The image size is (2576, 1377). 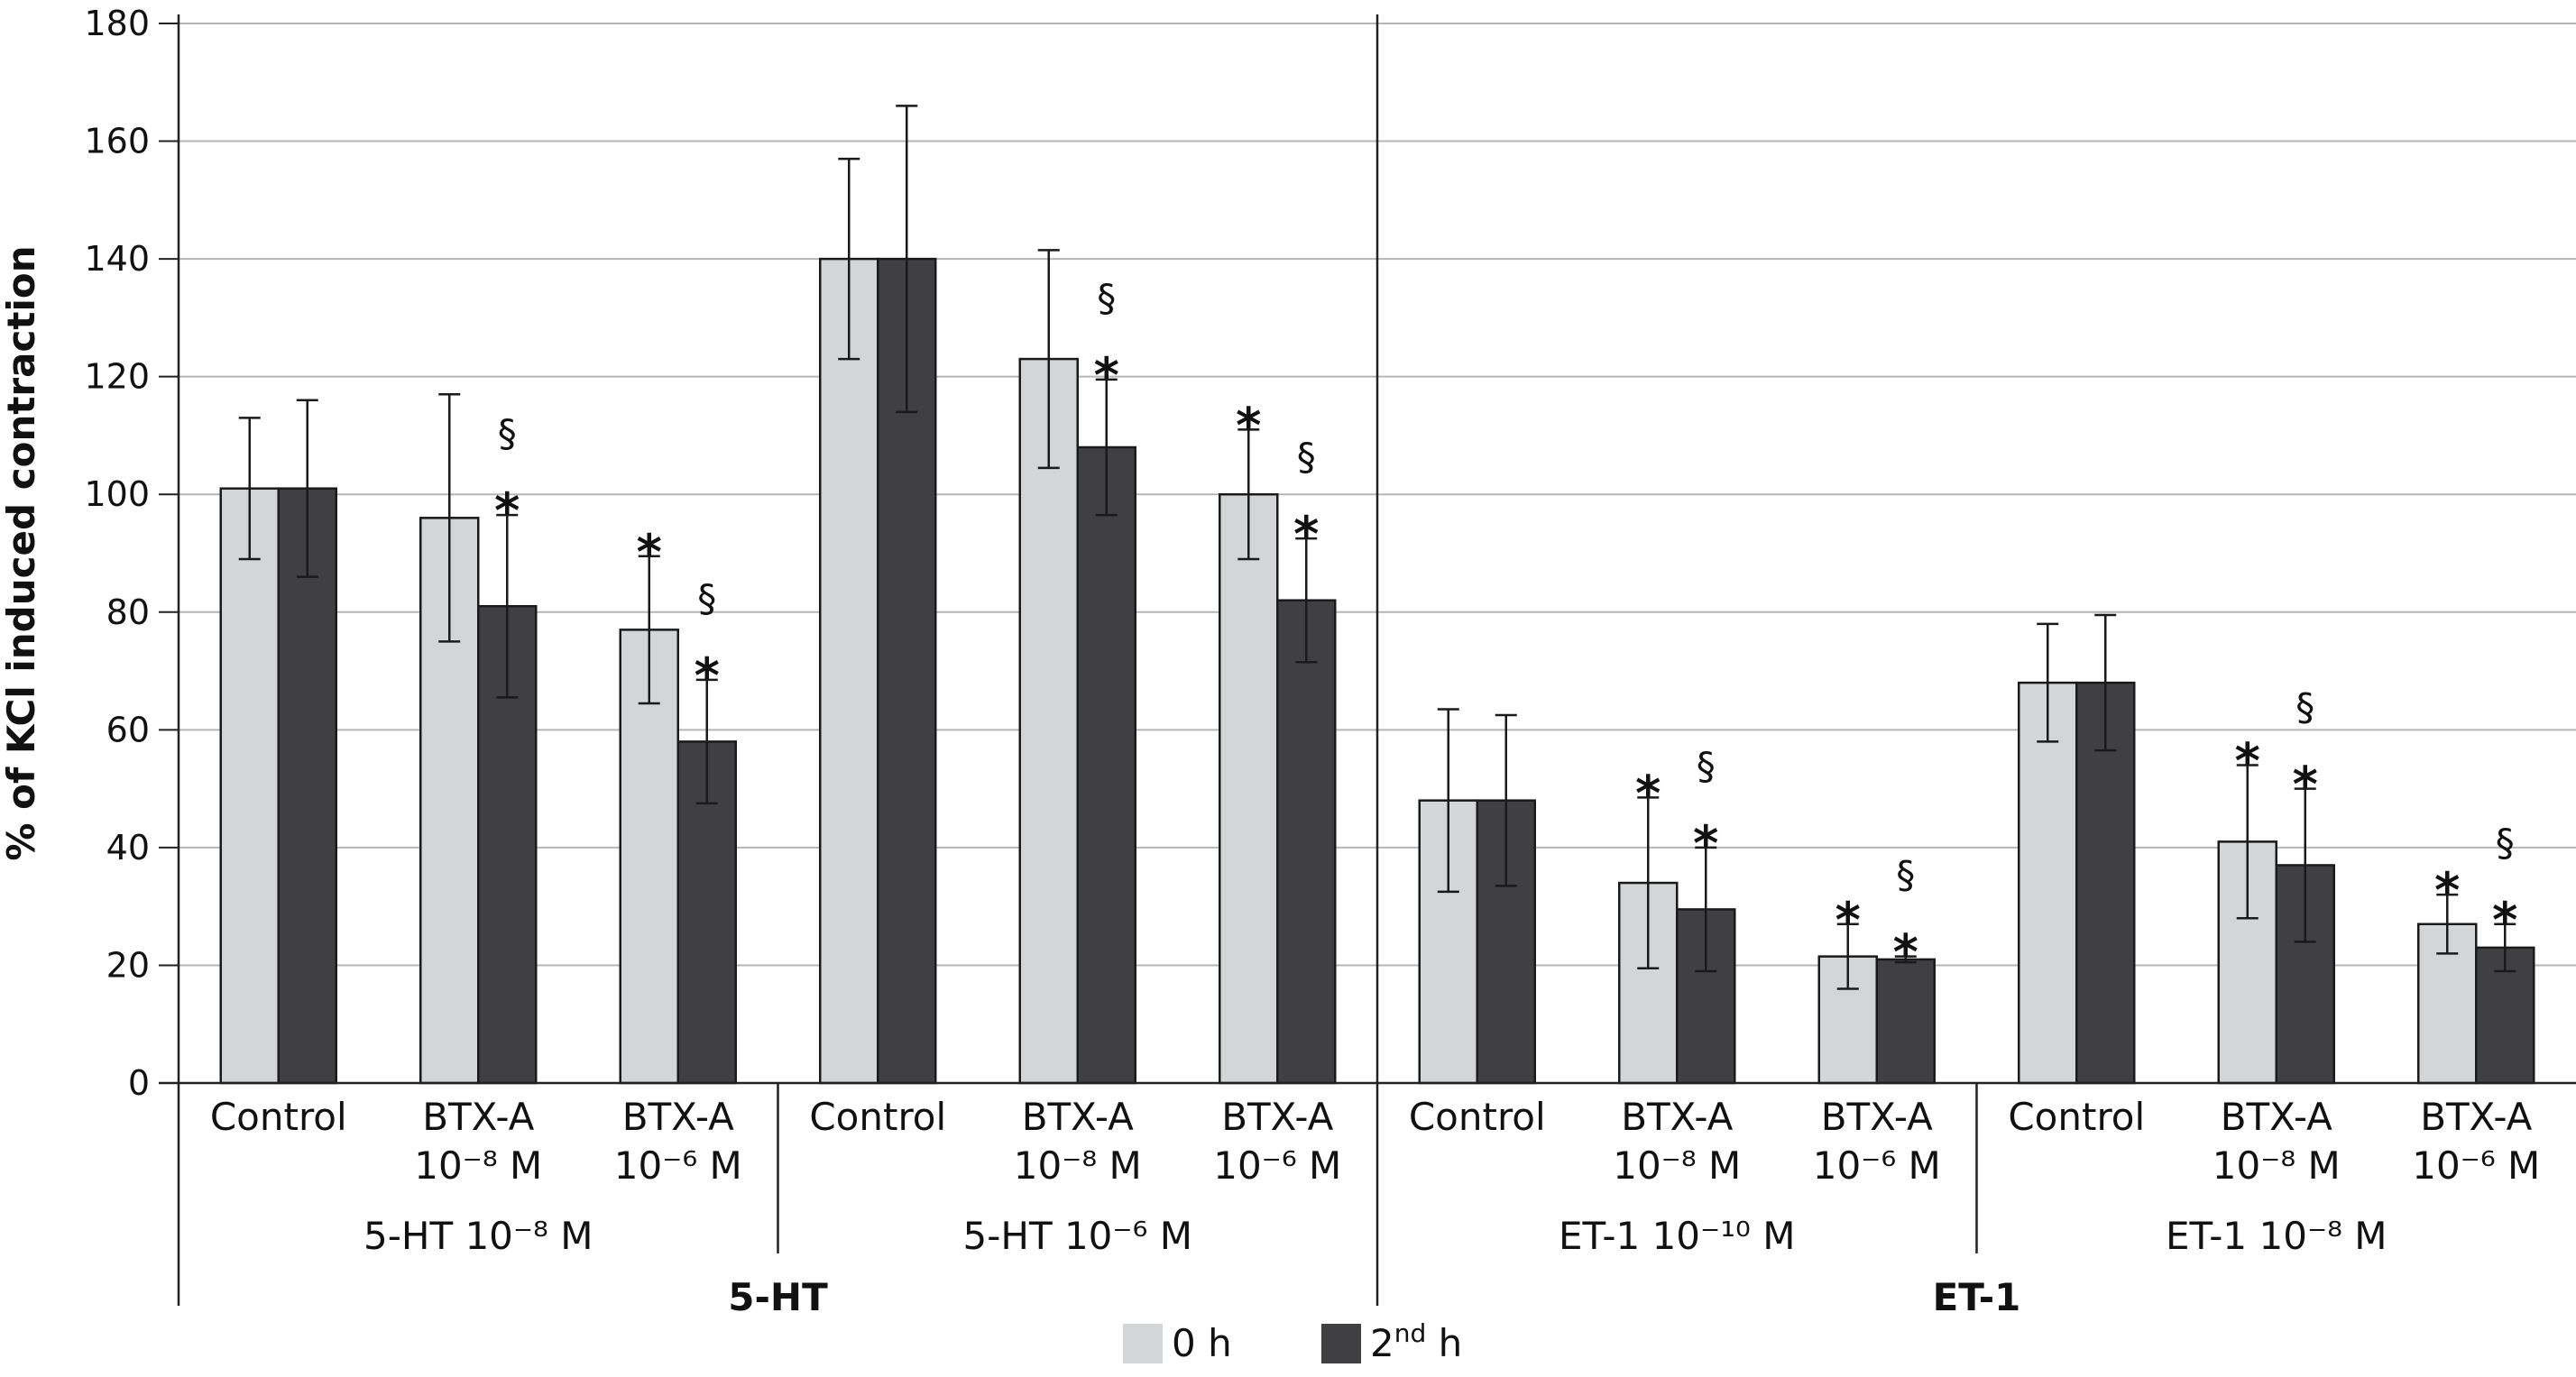 I want to click on group-label: 5-HT 10⁻⁸ M, so click(x=478, y=1236).